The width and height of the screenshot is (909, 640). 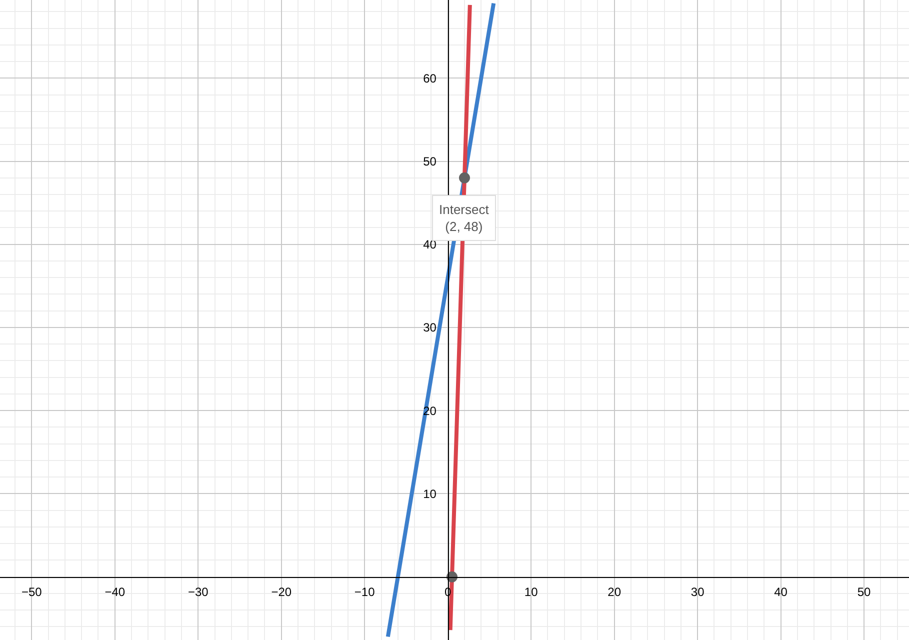 I want to click on x-tick-label: 10, so click(x=531, y=592).